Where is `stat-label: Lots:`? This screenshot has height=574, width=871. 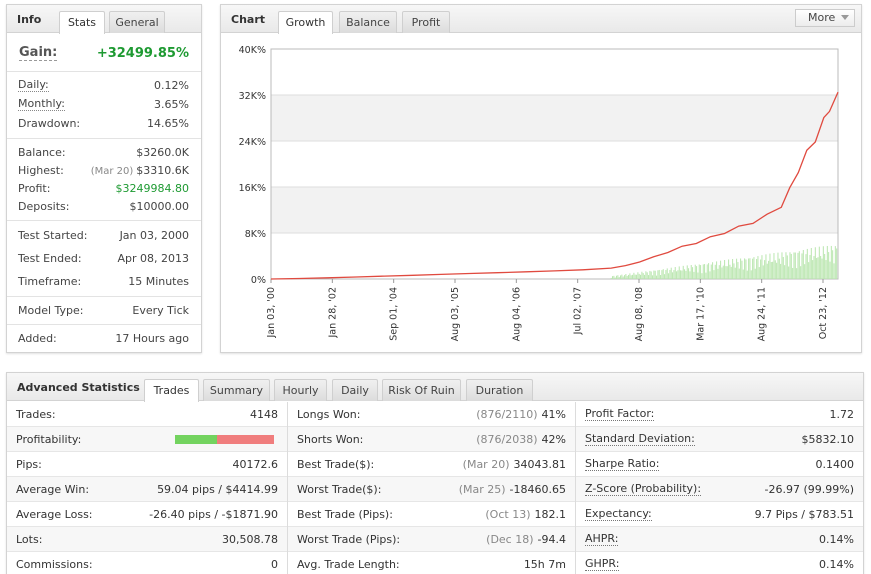
stat-label: Lots: is located at coordinates (29, 539).